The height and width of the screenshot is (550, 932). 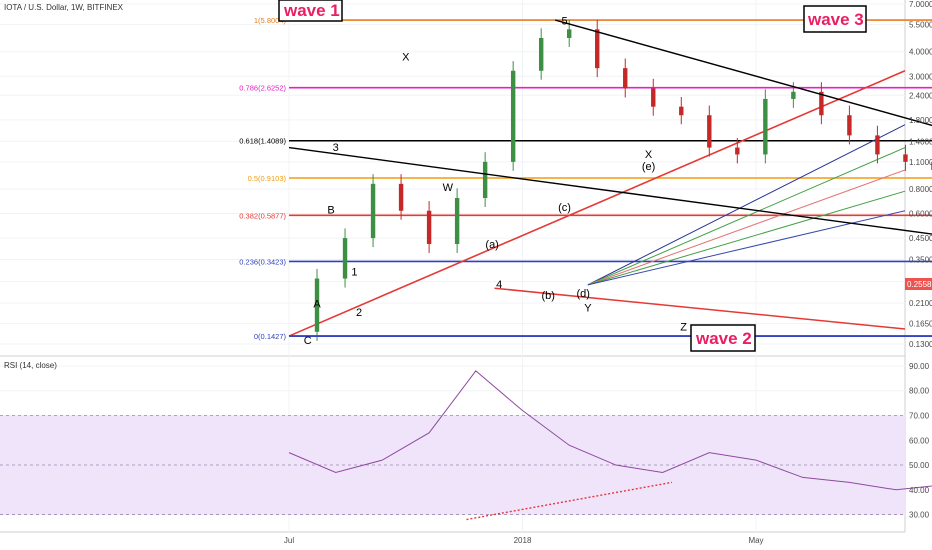 What do you see at coordinates (920, 162) in the screenshot?
I see `price-tick-label: 1.1000` at bounding box center [920, 162].